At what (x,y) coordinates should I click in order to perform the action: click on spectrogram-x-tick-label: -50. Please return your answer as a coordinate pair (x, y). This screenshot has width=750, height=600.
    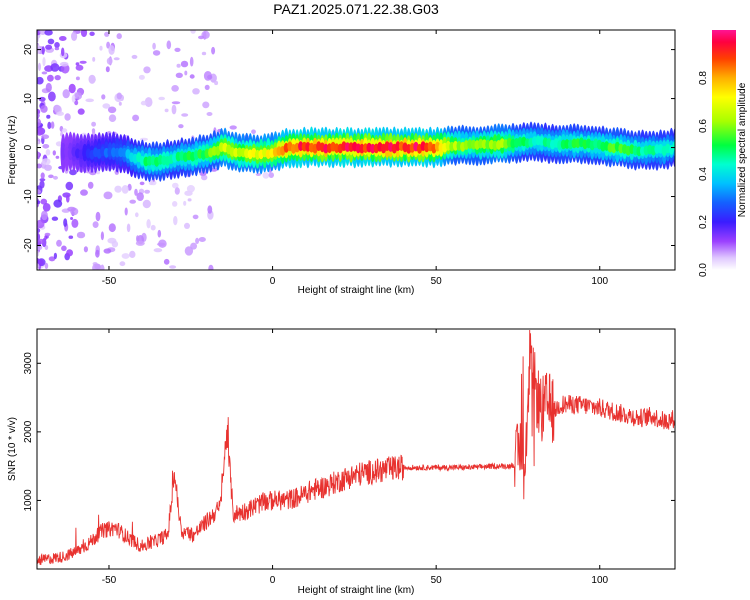
    Looking at the image, I should click on (109, 281).